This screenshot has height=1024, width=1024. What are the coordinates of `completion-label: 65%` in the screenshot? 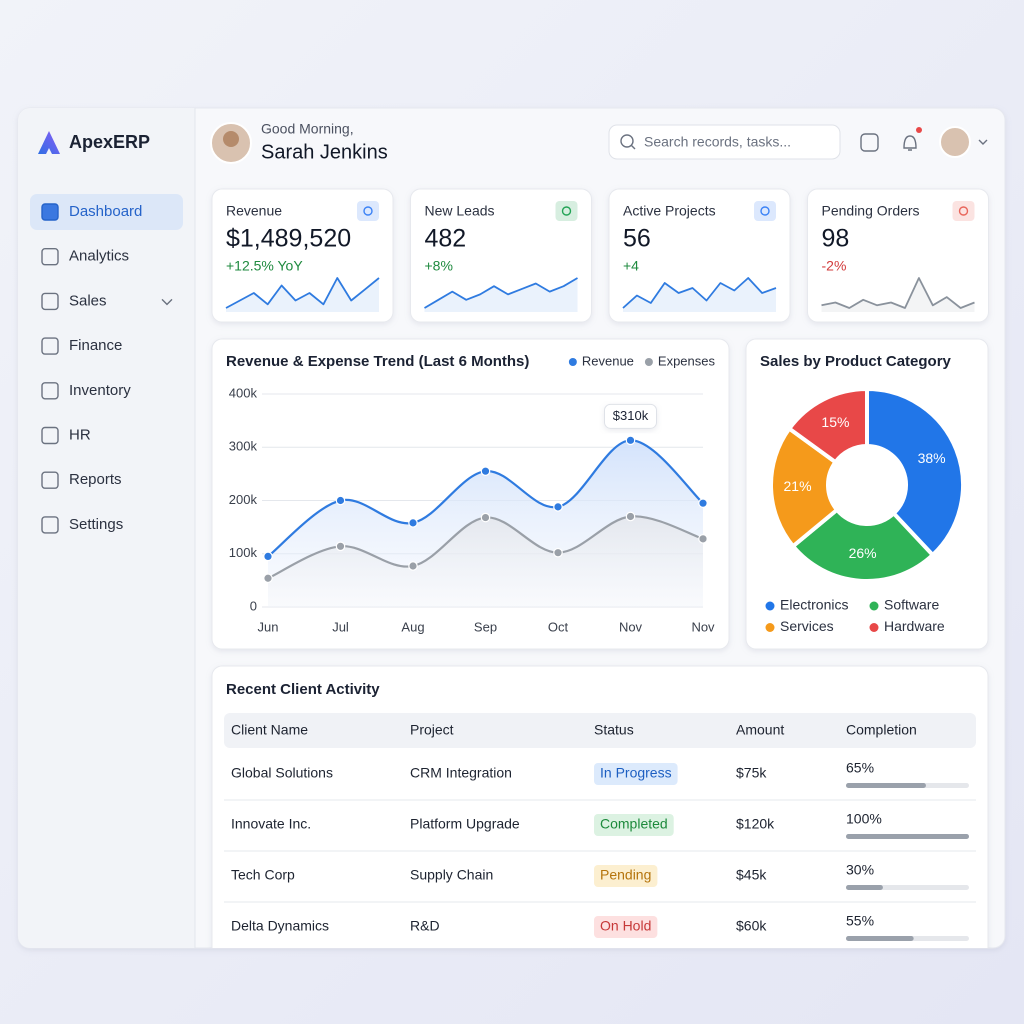 It's located at (860, 768).